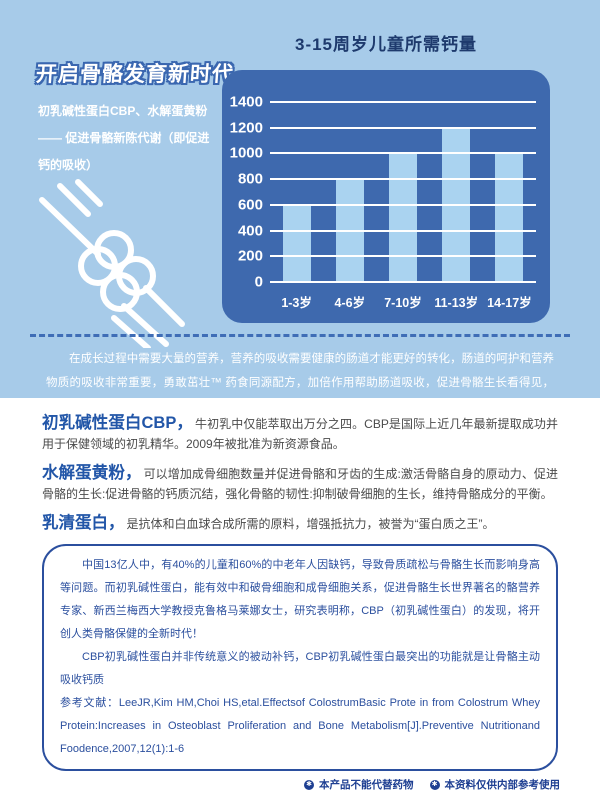  Describe the element at coordinates (123, 111) in the screenshot. I see `hero-subtitle-line: 初乳碱性蛋白CBP、水解蛋黄粉` at that location.